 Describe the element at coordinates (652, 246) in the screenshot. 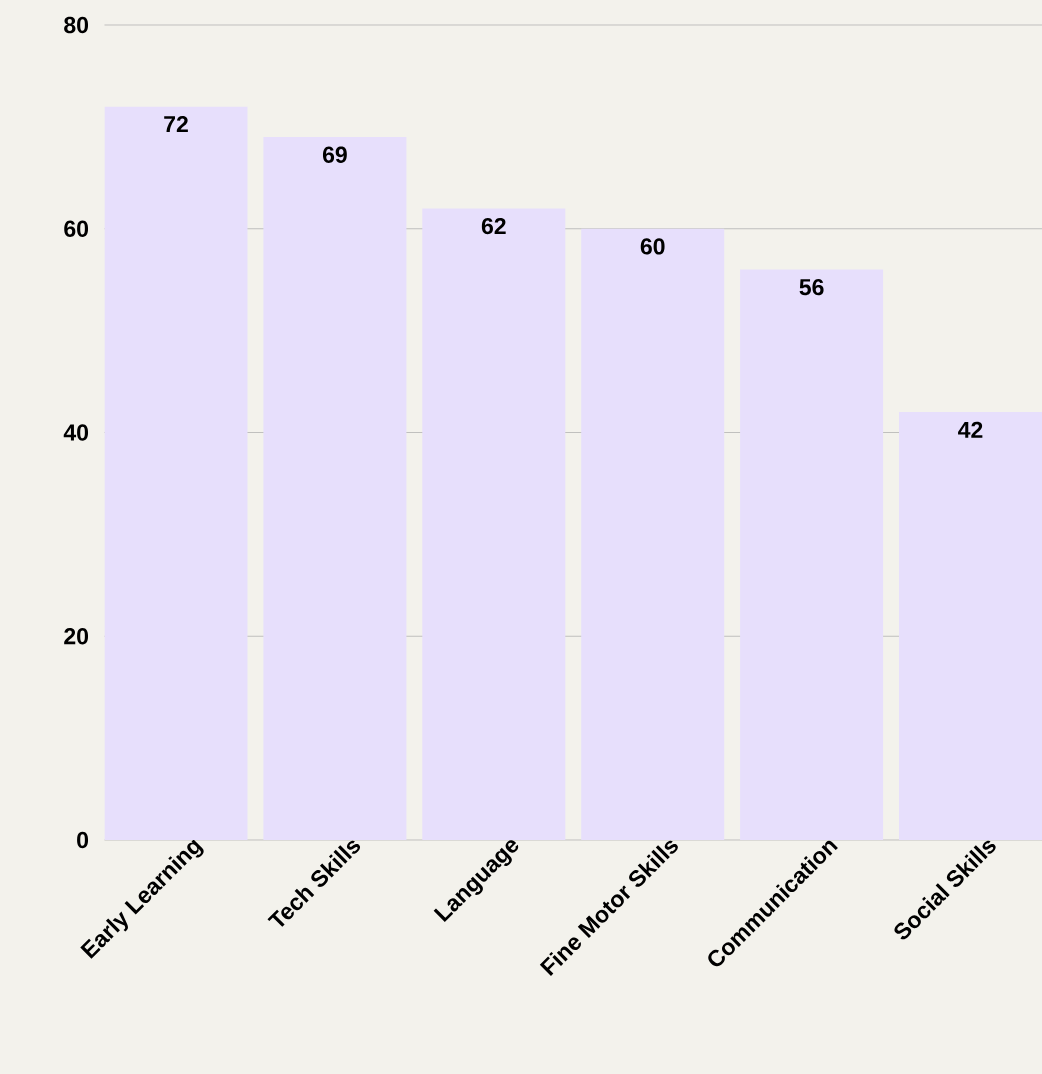

I see `data-label: 60` at that location.